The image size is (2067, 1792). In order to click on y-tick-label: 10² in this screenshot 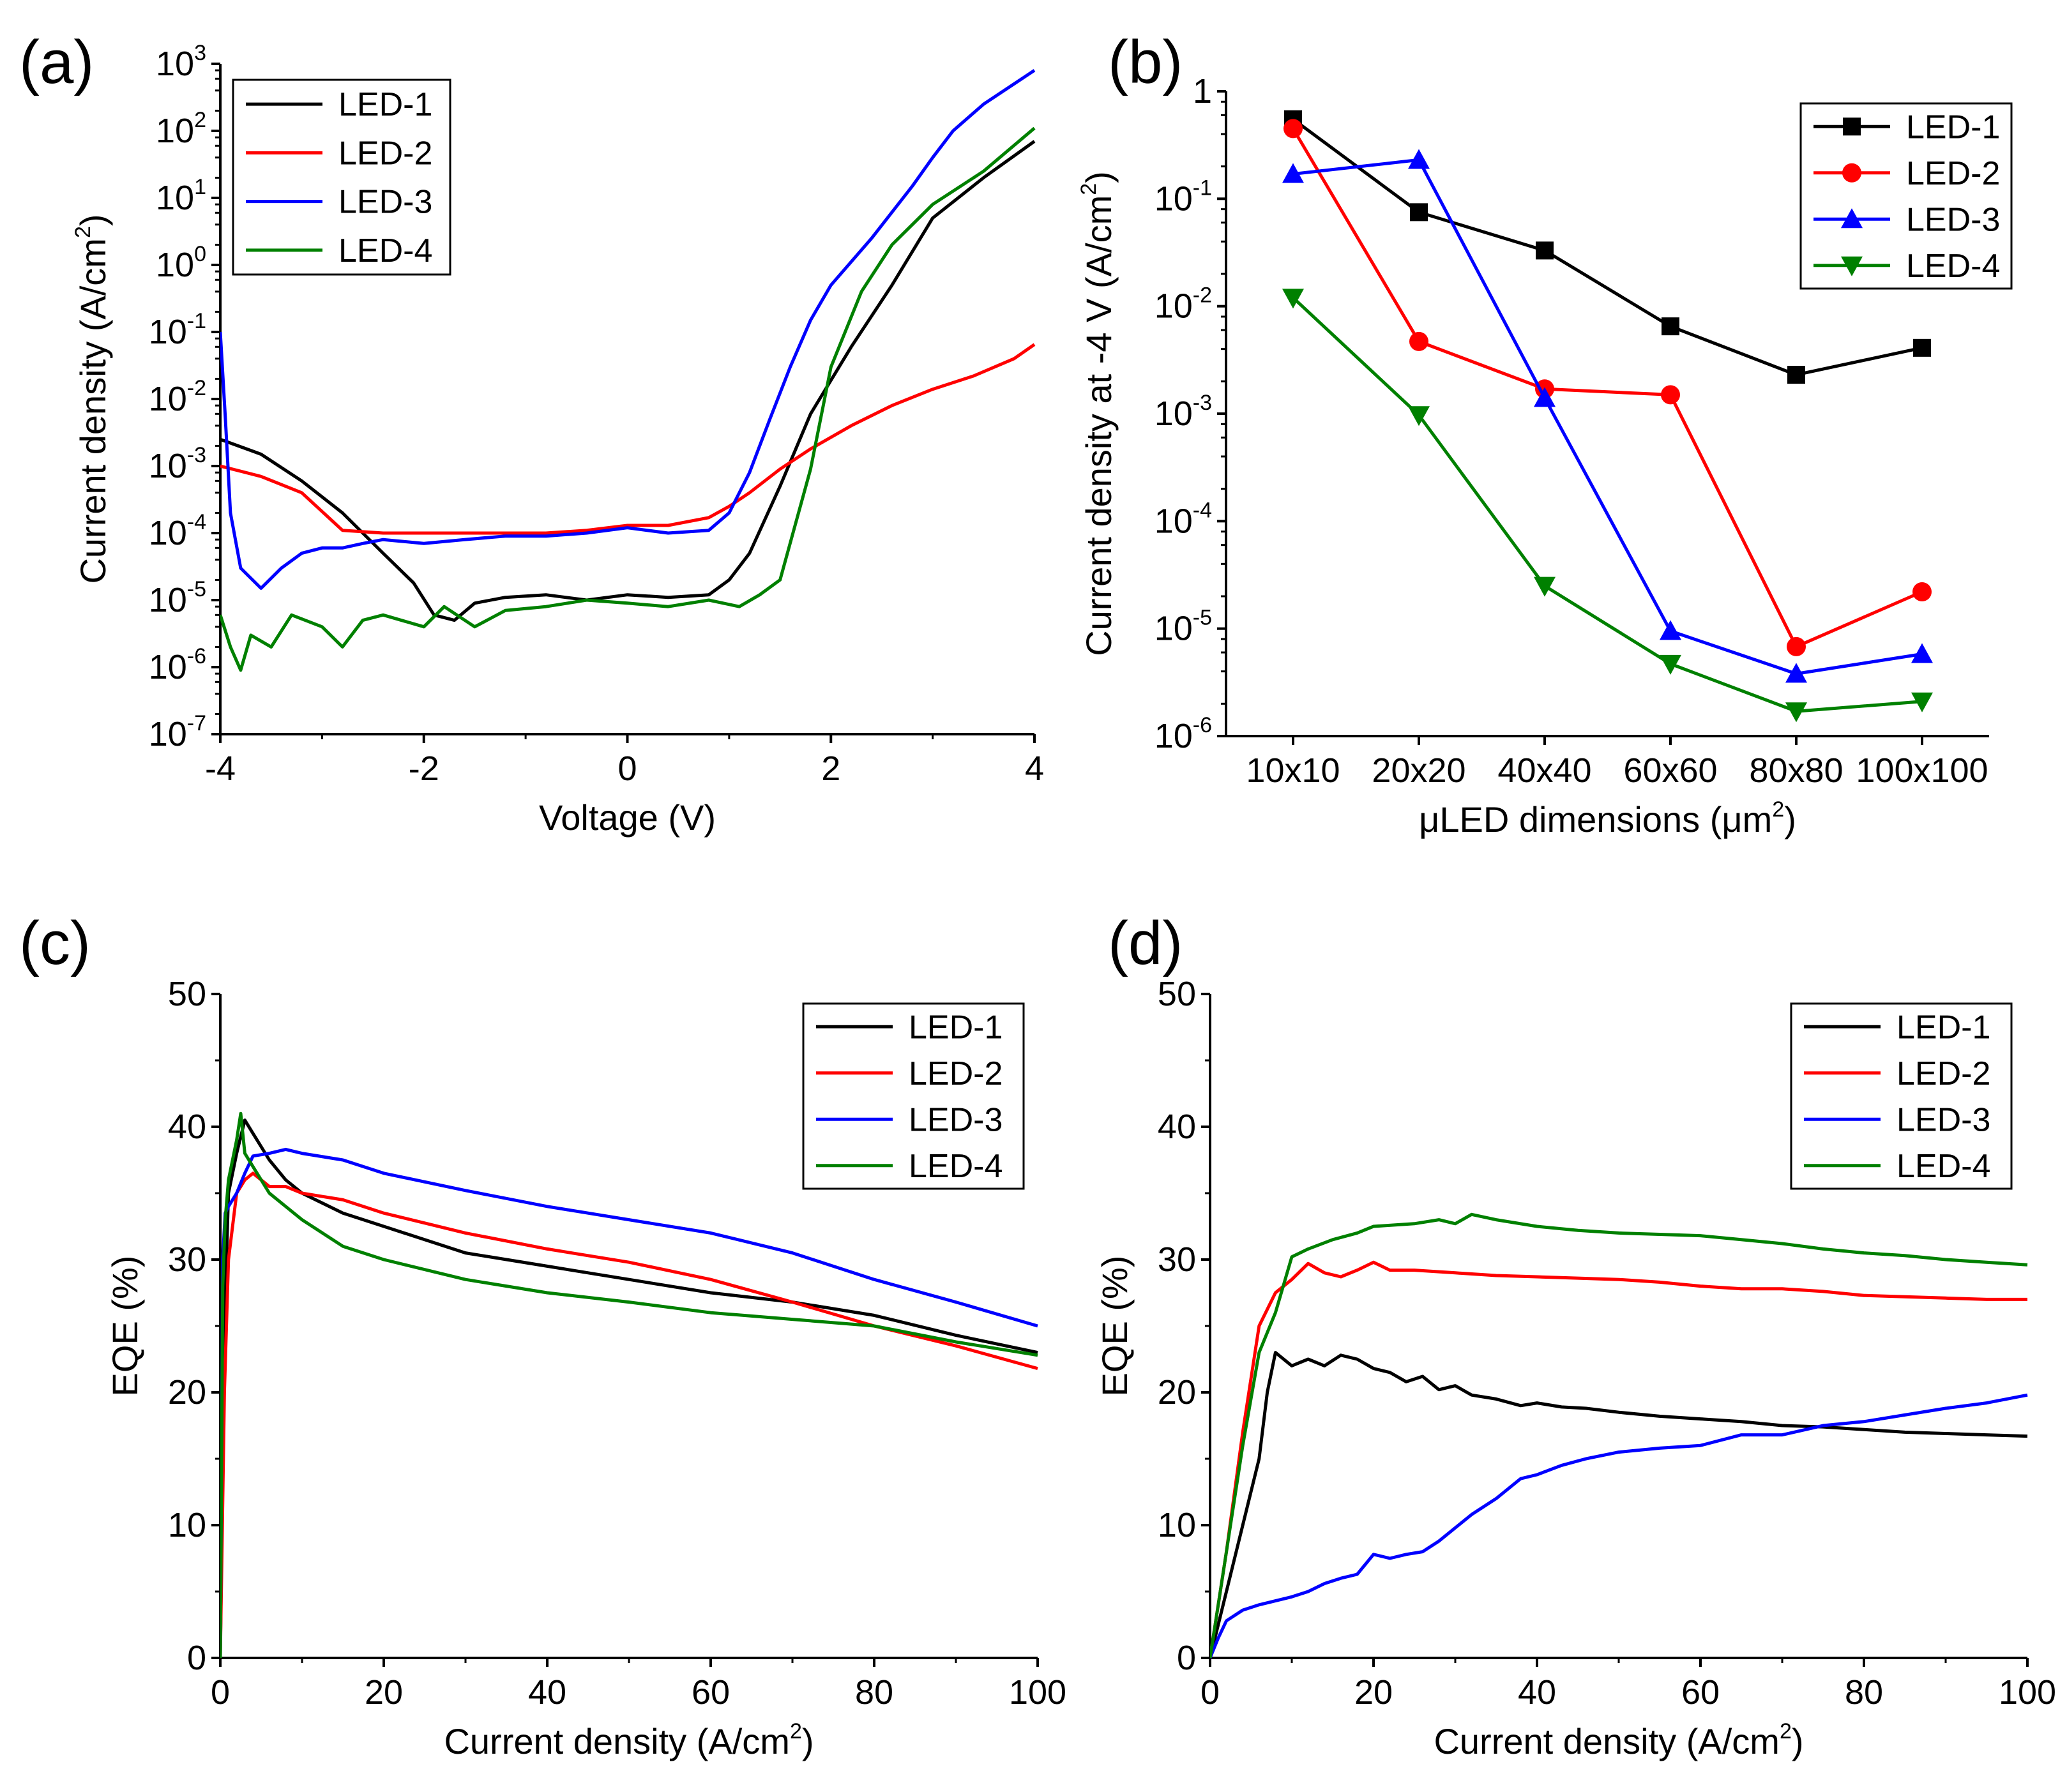, I will do `click(181, 129)`.